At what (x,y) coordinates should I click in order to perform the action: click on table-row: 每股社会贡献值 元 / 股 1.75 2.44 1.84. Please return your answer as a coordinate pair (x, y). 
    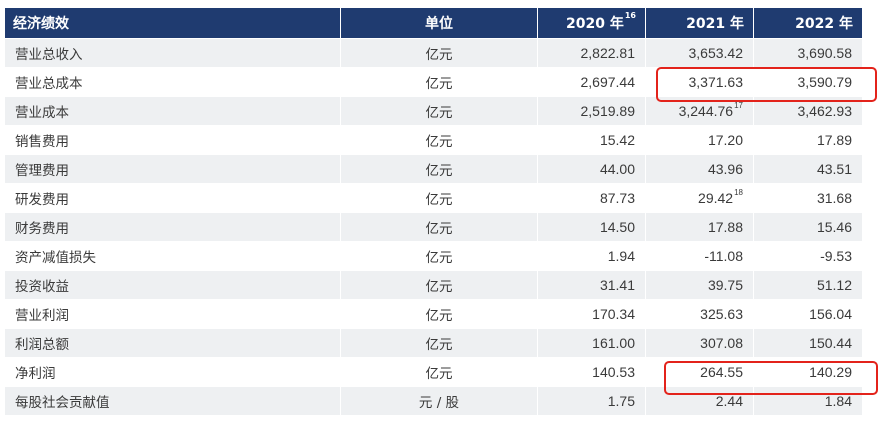
    Looking at the image, I should click on (433, 400).